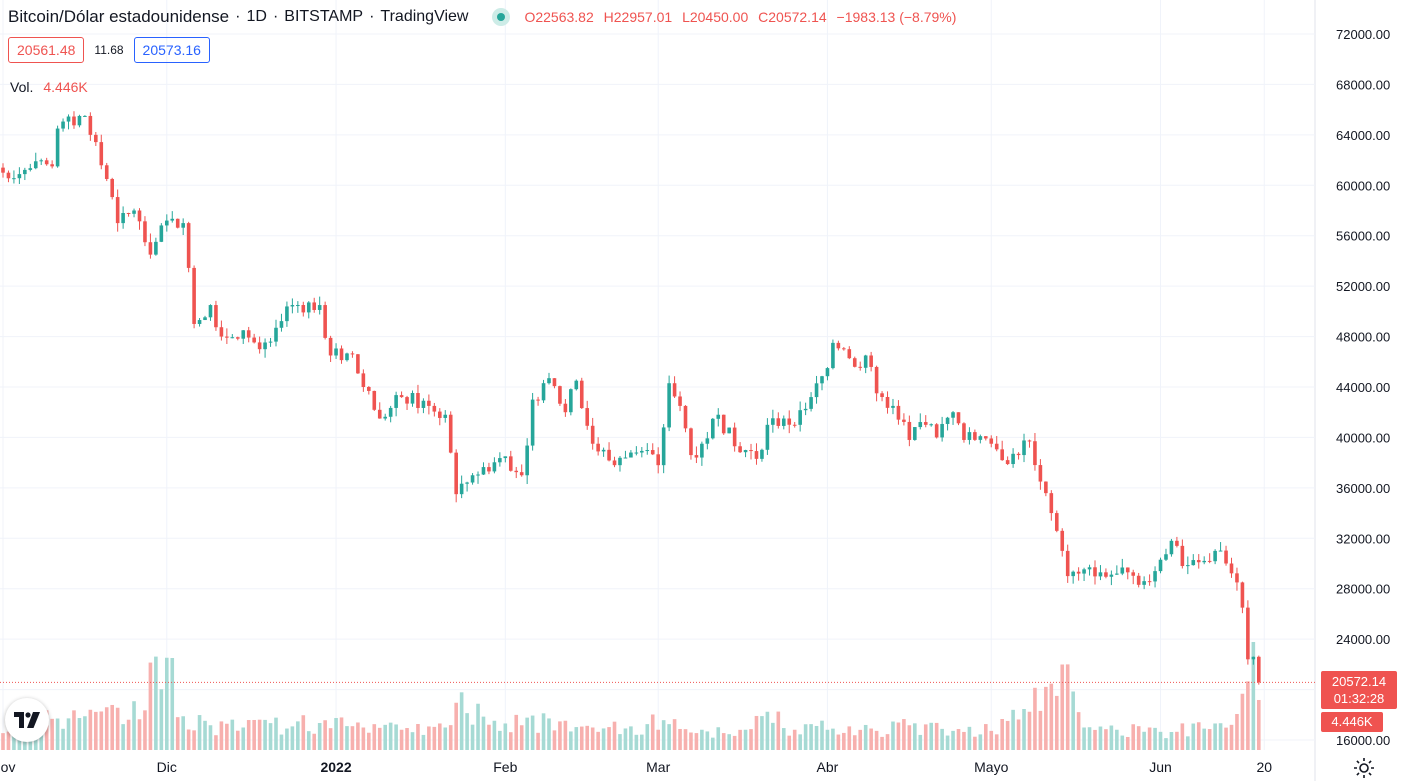  I want to click on gear-icon, so click(1364, 768).